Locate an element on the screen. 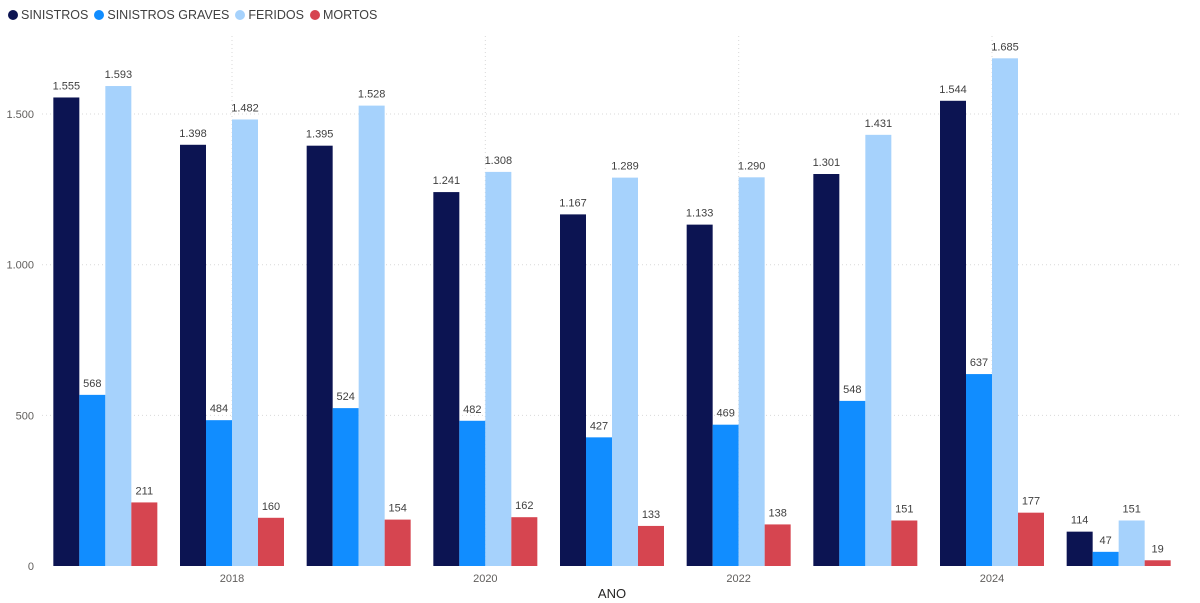  legend-item-mortos: MORTOS is located at coordinates (343, 15).